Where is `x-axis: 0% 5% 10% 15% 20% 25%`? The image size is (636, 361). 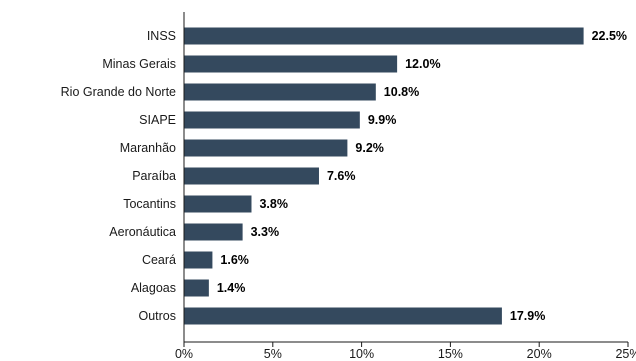 x-axis: 0% 5% 10% 15% 20% 25% is located at coordinates (405, 351).